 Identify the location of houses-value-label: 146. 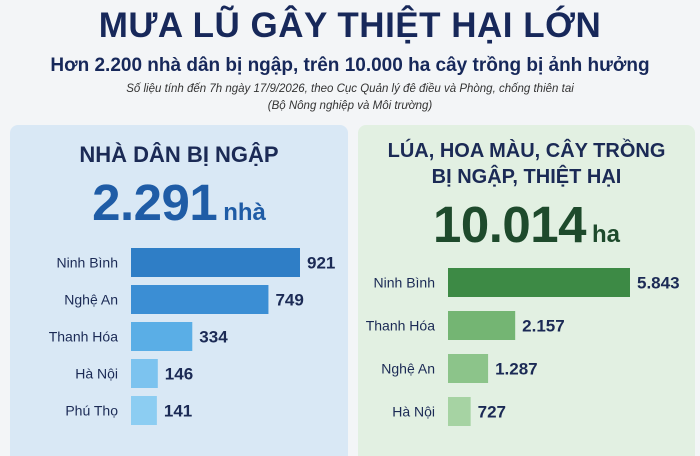
(179, 374).